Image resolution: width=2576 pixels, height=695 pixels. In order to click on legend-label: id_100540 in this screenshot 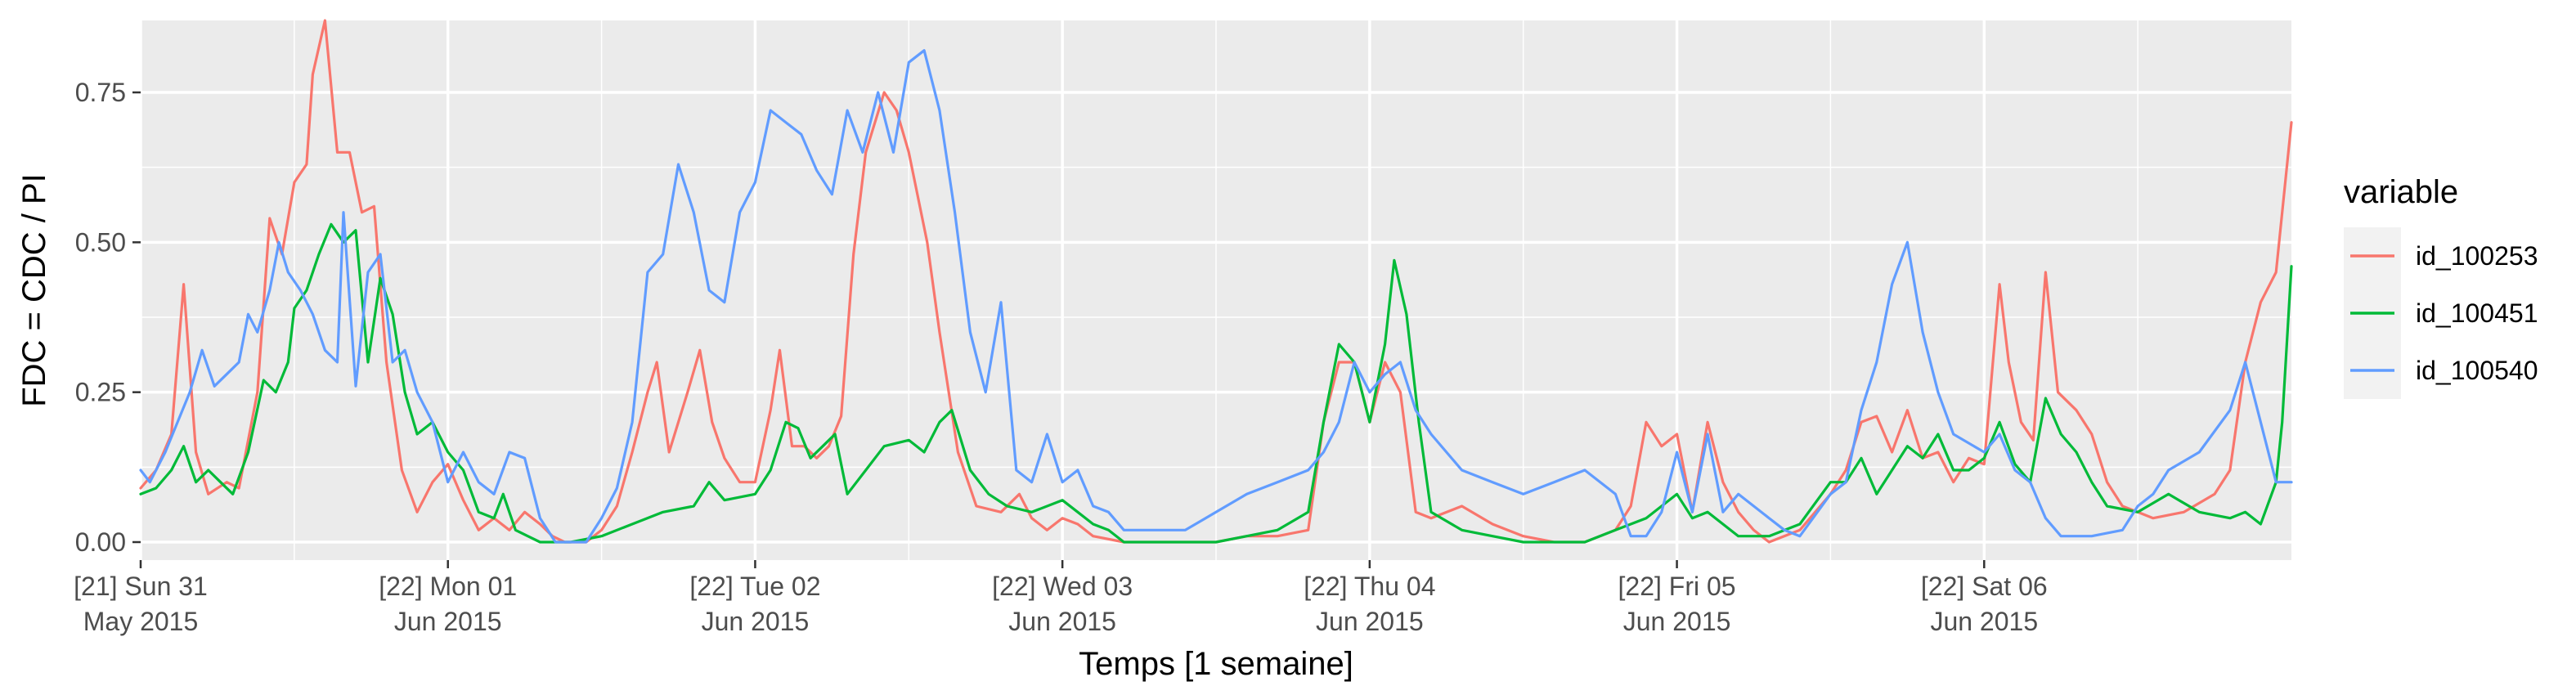, I will do `click(2477, 370)`.